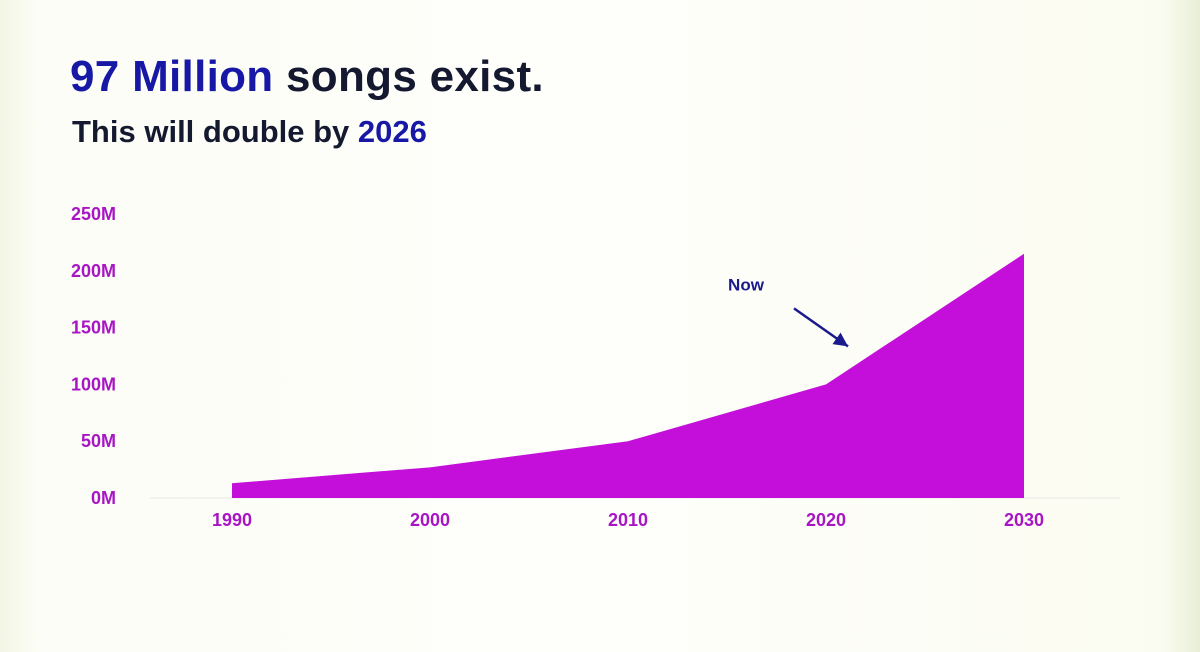  What do you see at coordinates (93, 328) in the screenshot?
I see `y-tick-label: 150M` at bounding box center [93, 328].